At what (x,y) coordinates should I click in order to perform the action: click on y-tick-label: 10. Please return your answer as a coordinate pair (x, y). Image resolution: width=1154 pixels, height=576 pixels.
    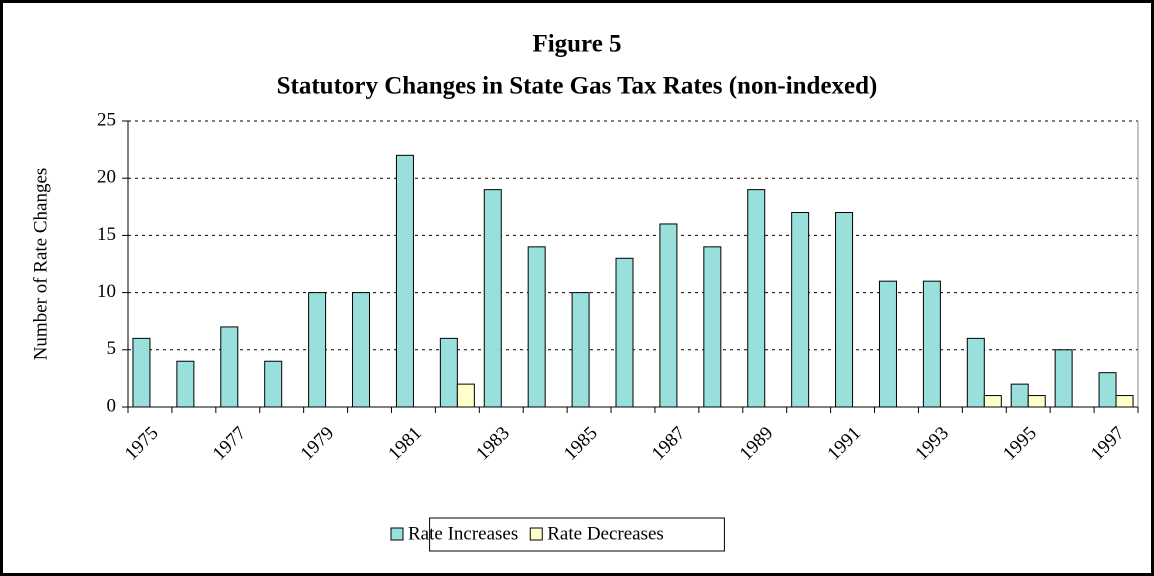
    Looking at the image, I should click on (106, 291).